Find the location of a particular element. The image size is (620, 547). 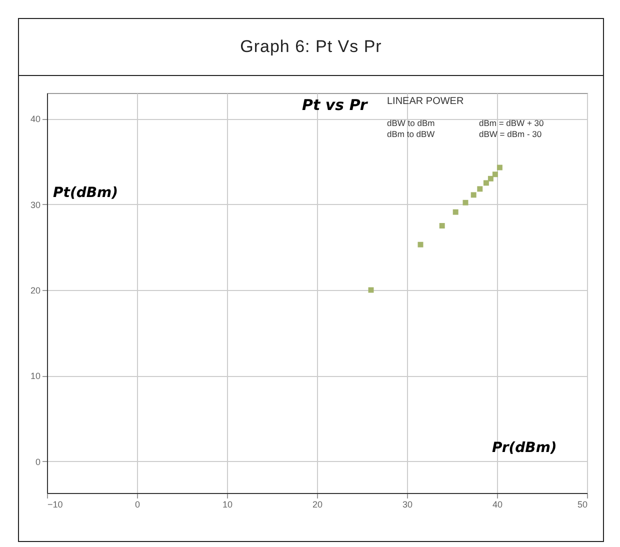

y-tick-label: 40 is located at coordinates (35, 119).